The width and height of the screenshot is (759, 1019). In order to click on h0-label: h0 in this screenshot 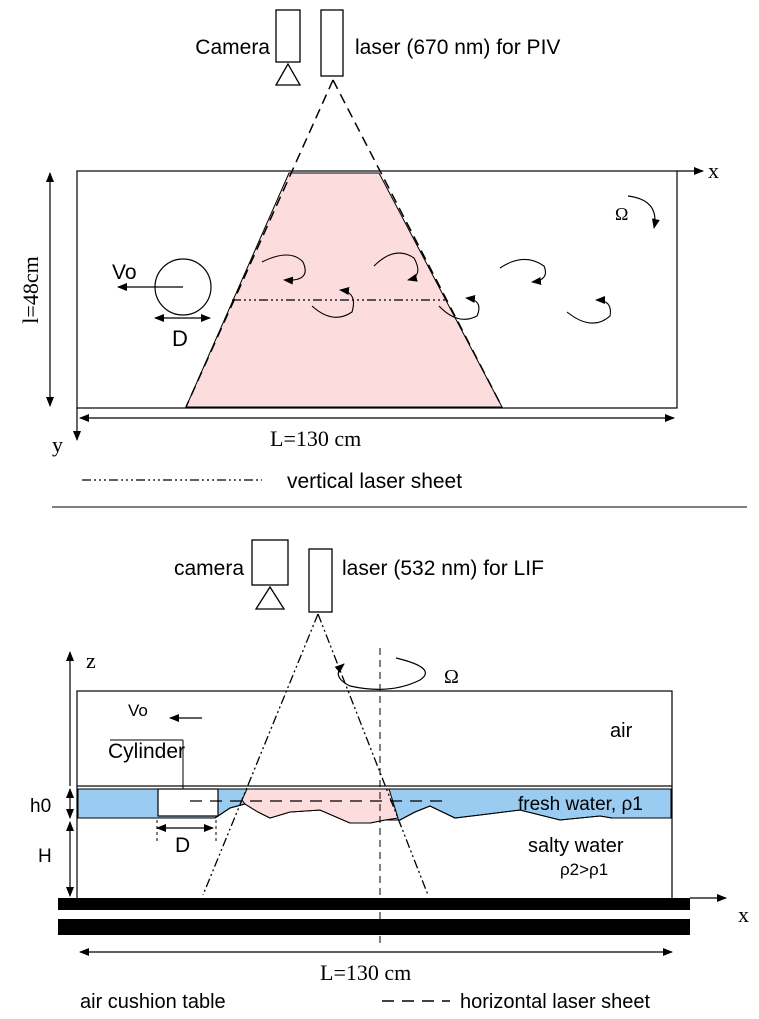, I will do `click(40, 806)`.